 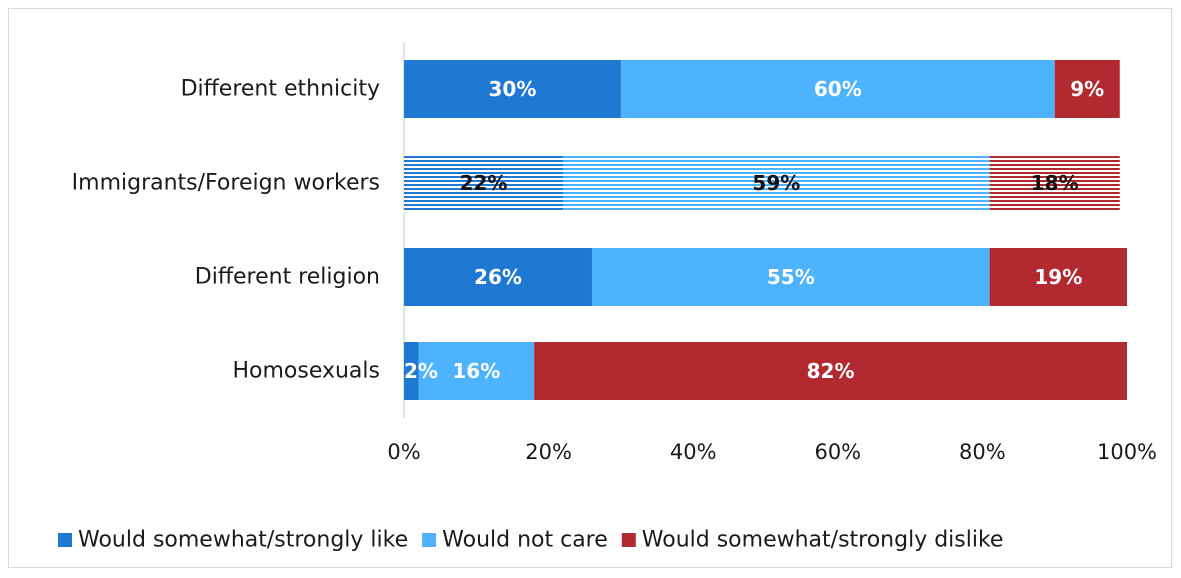 I want to click on value-label-would-not-care-immigrants-foreign-workers: 59%, so click(x=776, y=183).